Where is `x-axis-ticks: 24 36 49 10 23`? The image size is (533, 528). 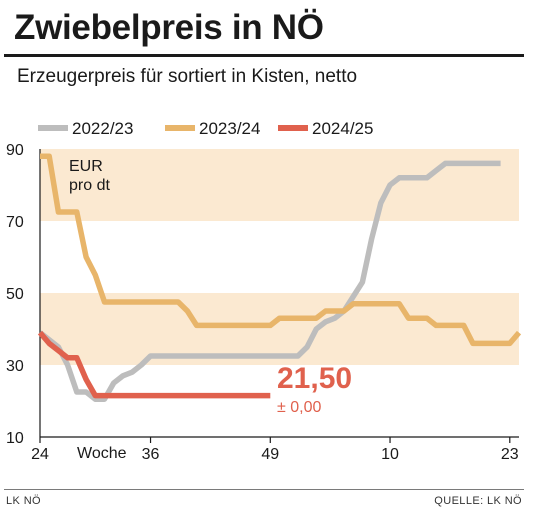
x-axis-ticks: 24 36 49 10 23 is located at coordinates (275, 450).